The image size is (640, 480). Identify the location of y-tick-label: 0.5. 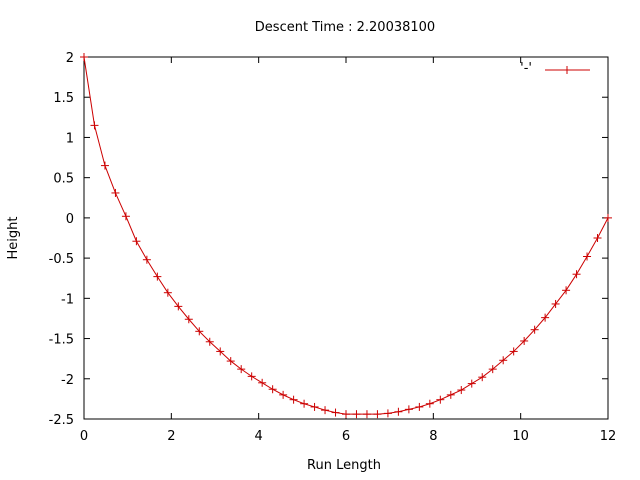
(63, 179).